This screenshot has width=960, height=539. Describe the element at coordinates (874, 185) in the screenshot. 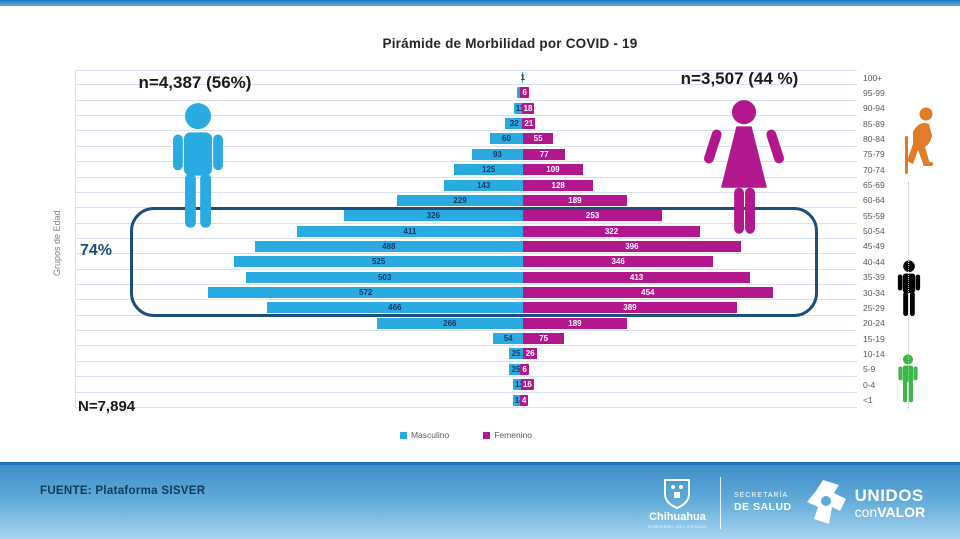

I see `age-group-label: 65-69` at that location.